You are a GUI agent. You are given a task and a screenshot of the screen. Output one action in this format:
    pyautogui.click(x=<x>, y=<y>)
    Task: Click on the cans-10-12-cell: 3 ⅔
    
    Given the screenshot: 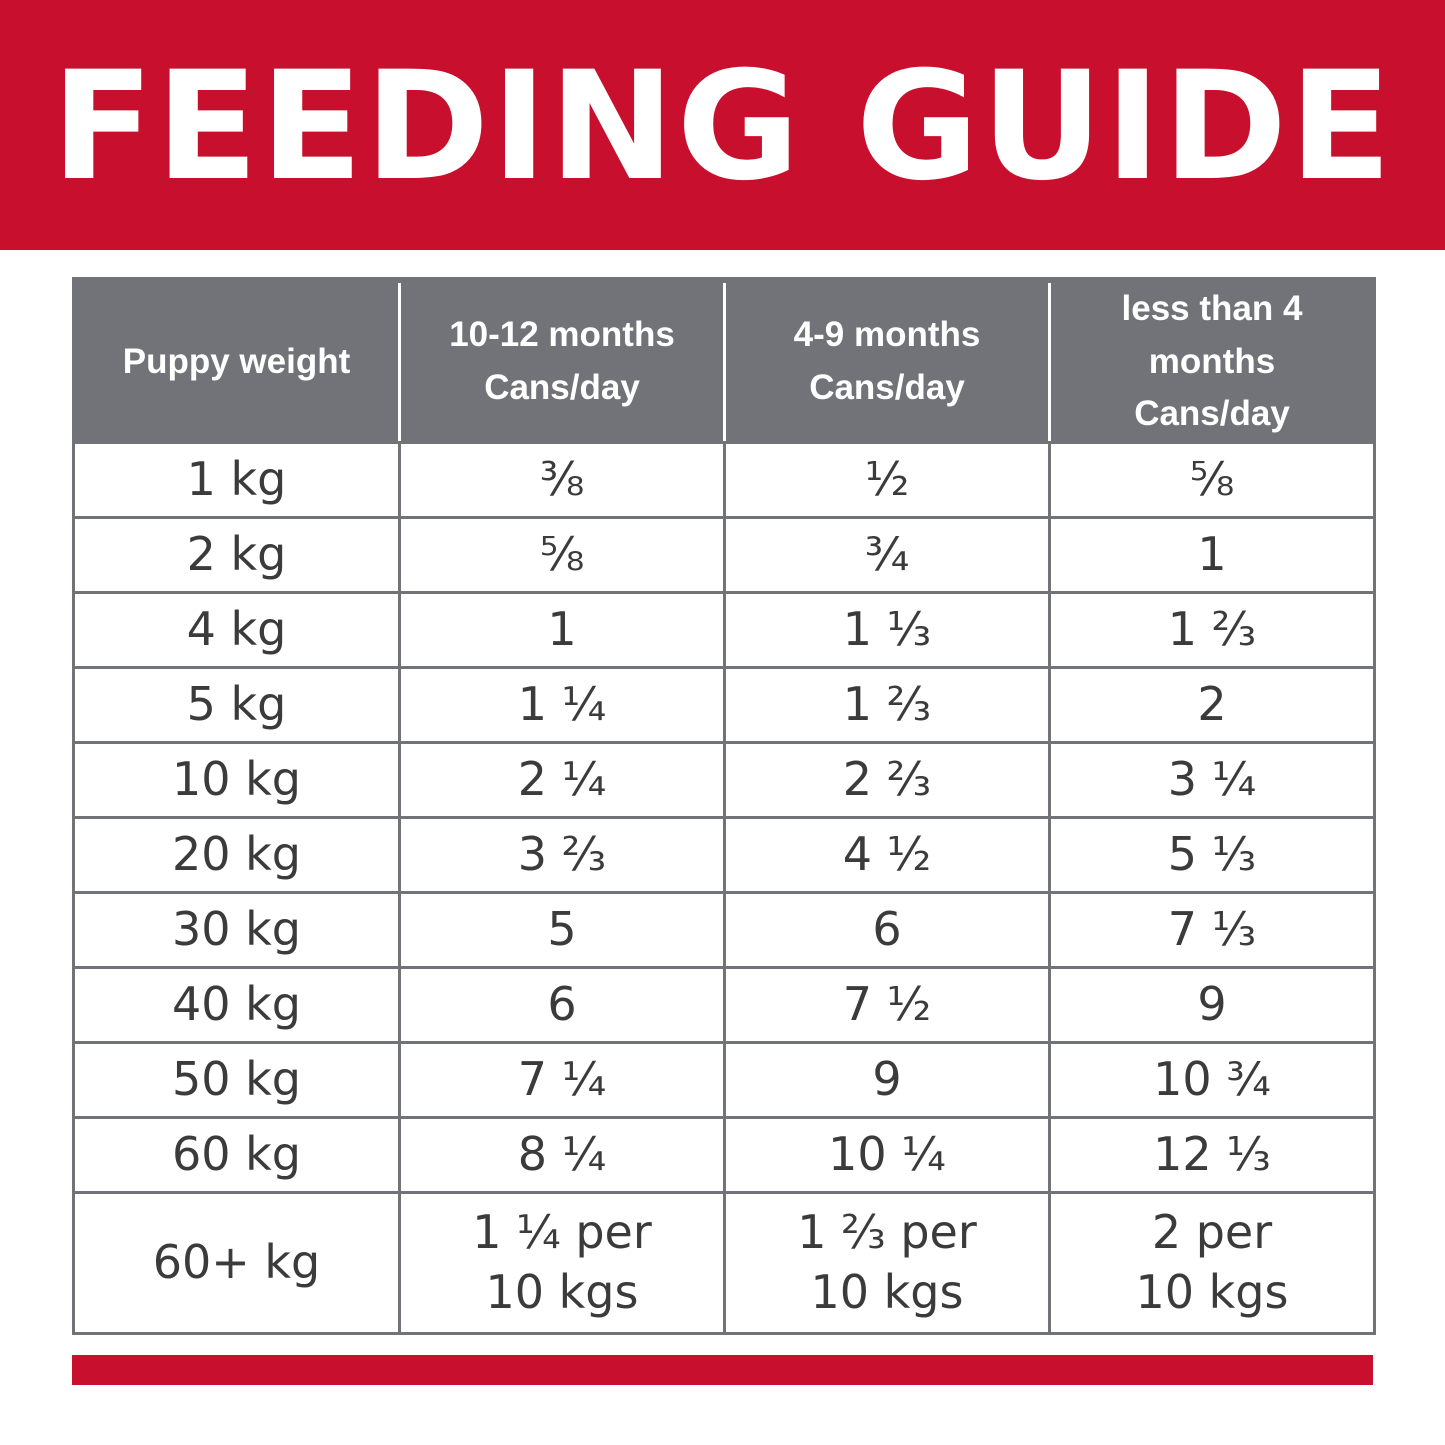 What is the action you would take?
    pyautogui.click(x=562, y=854)
    